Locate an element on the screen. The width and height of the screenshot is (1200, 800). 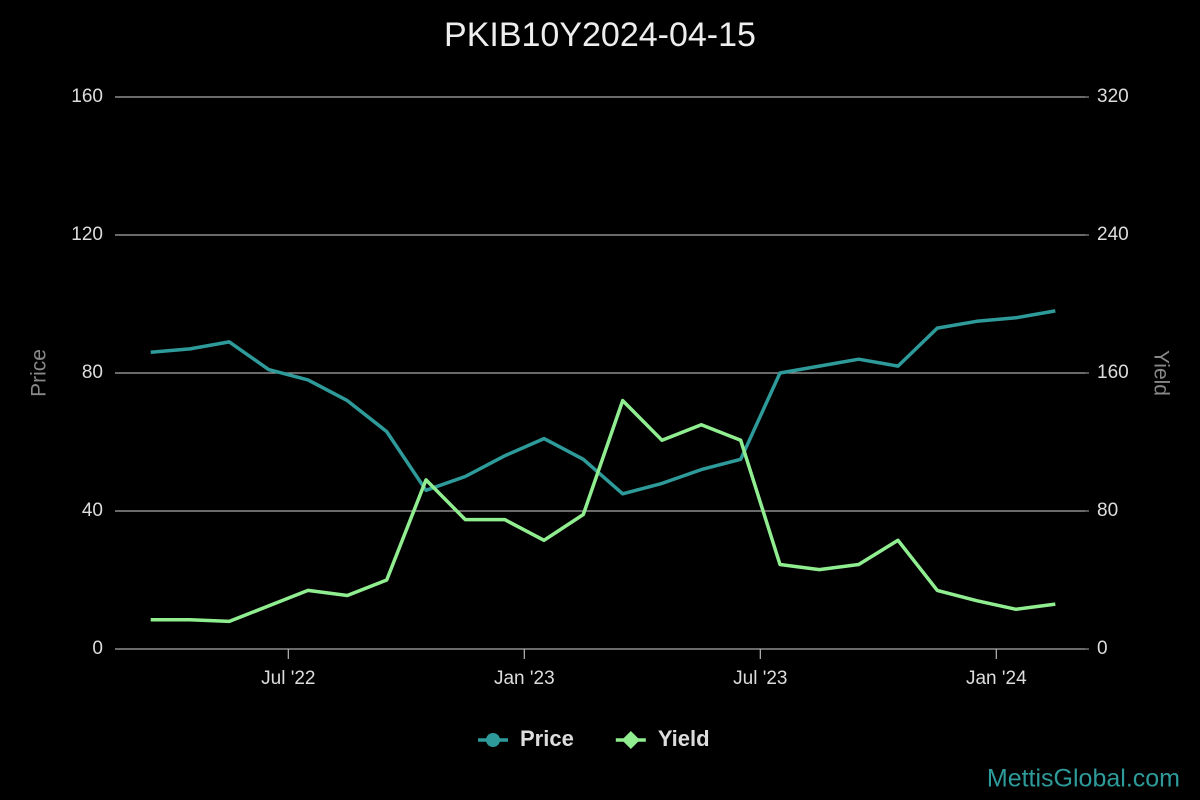
legend-label: Price is located at coordinates (547, 738).